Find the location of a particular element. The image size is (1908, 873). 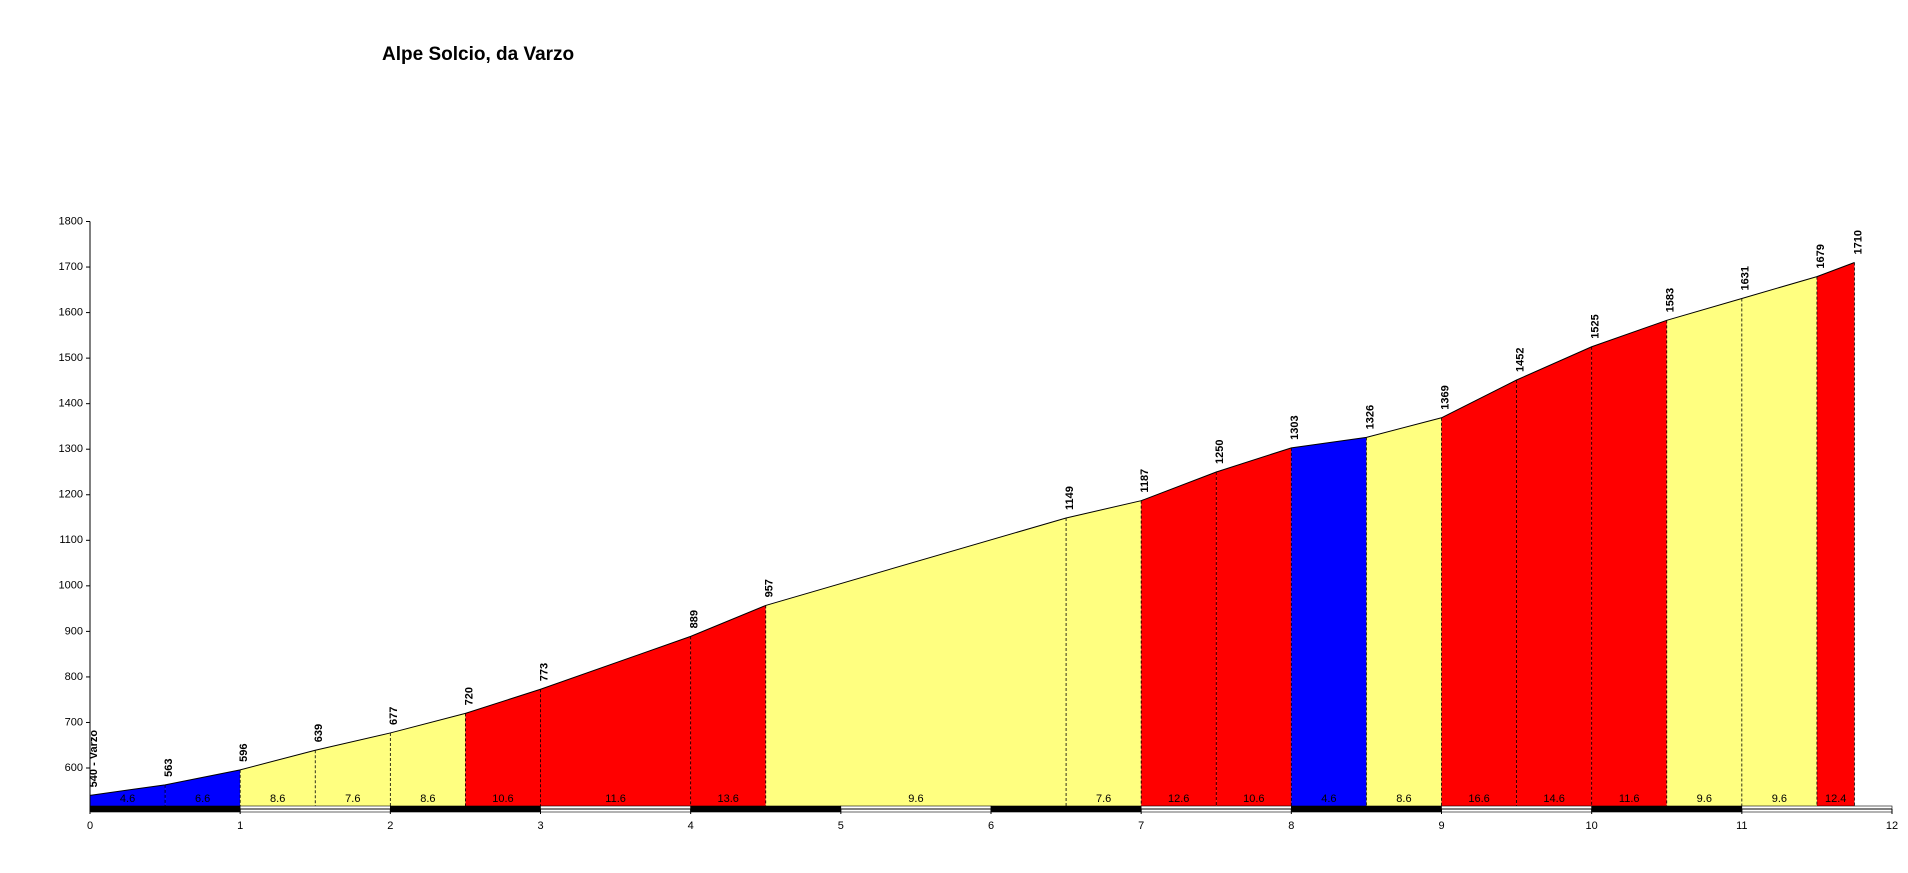

elevation-label: 1710 is located at coordinates (1858, 242).